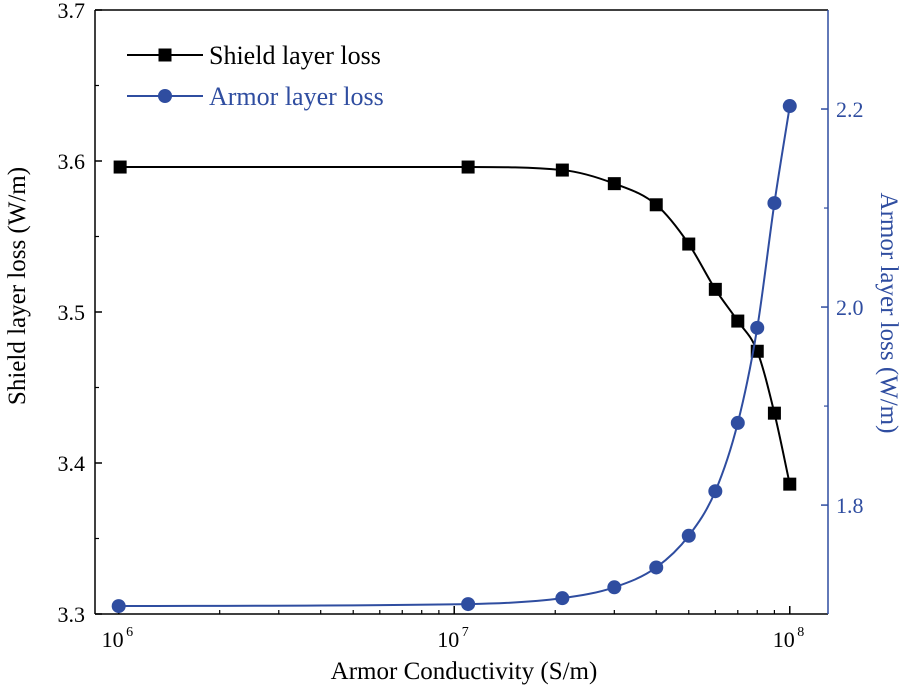  What do you see at coordinates (850, 505) in the screenshot?
I see `y-right-tick-label: 1.8` at bounding box center [850, 505].